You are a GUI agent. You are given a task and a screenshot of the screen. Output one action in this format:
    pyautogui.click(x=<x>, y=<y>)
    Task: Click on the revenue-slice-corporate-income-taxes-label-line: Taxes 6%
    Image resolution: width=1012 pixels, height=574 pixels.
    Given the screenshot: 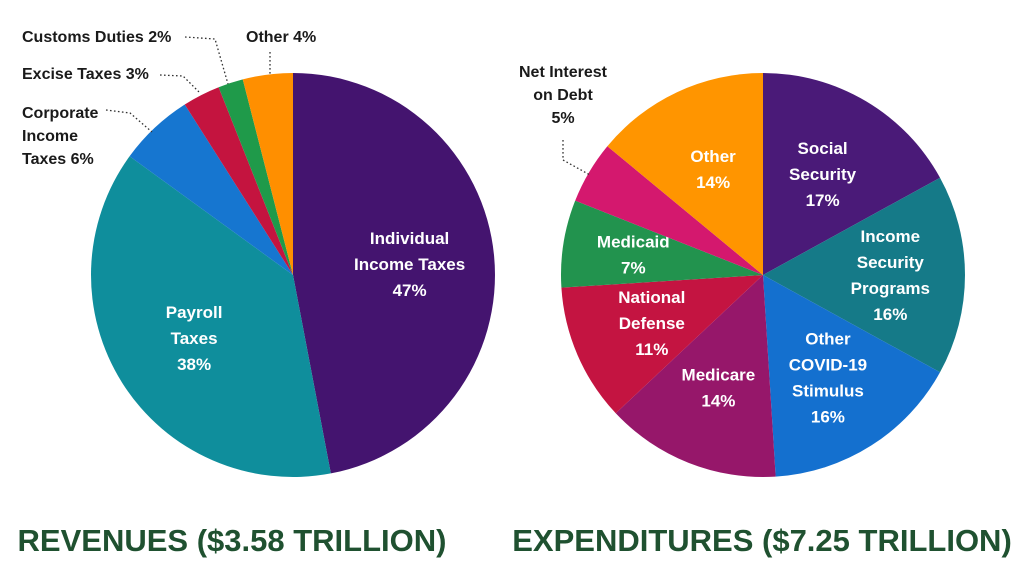 What is the action you would take?
    pyautogui.click(x=58, y=159)
    